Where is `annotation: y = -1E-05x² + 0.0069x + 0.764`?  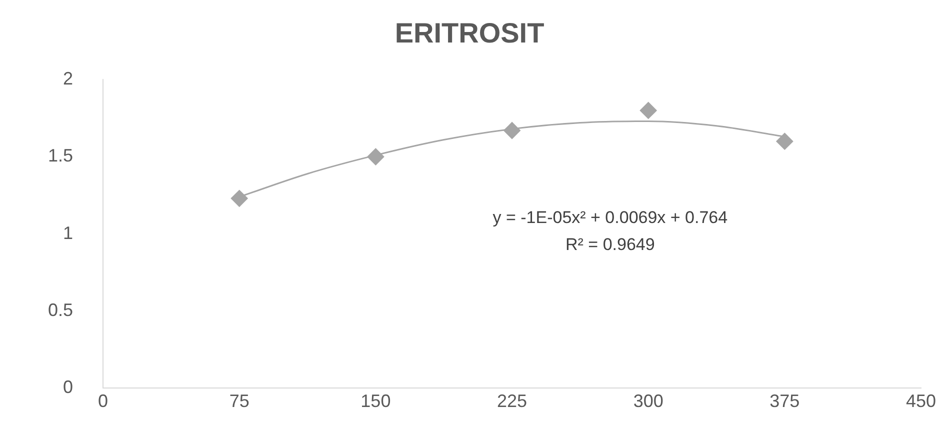 annotation: y = -1E-05x² + 0.0069x + 0.764 is located at coordinates (610, 218).